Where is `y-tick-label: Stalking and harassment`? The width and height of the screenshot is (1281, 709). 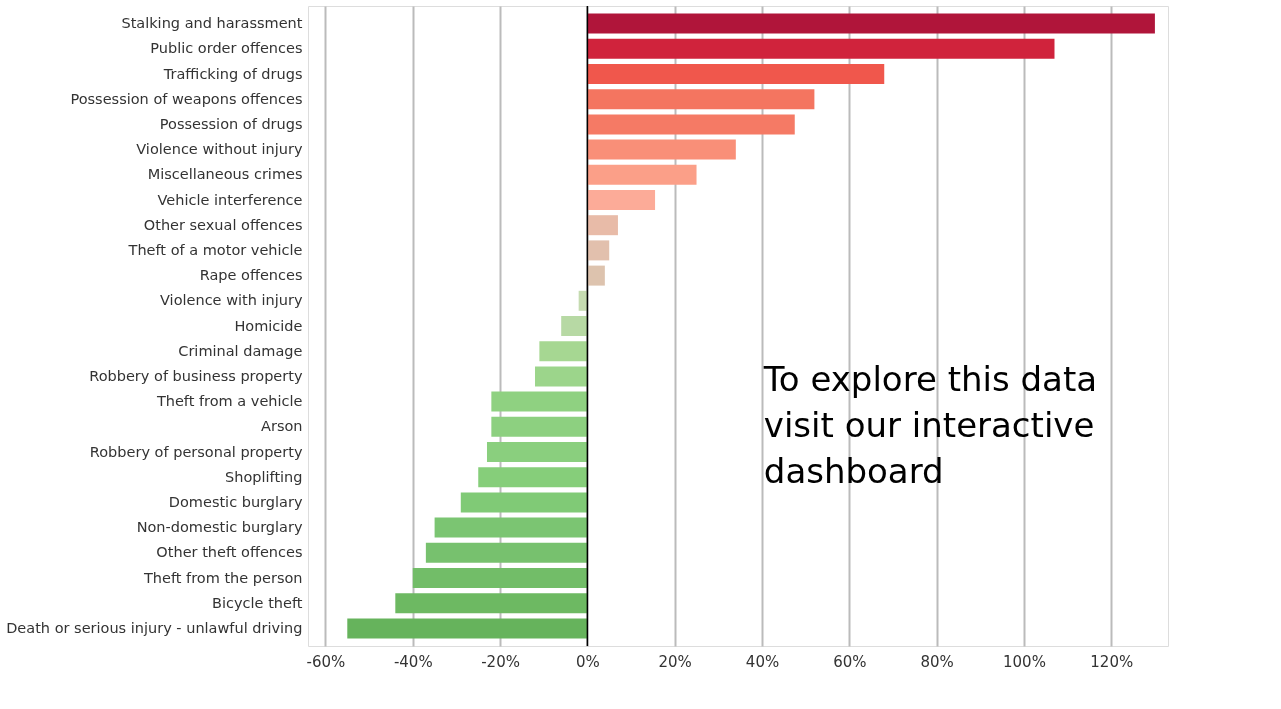 y-tick-label: Stalking and harassment is located at coordinates (212, 23).